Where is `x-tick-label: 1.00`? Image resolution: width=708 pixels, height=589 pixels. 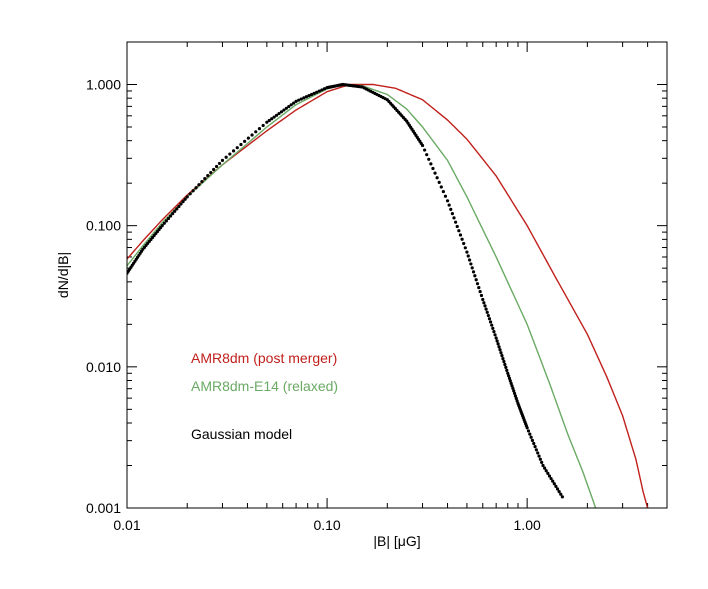 x-tick-label: 1.00 is located at coordinates (527, 525).